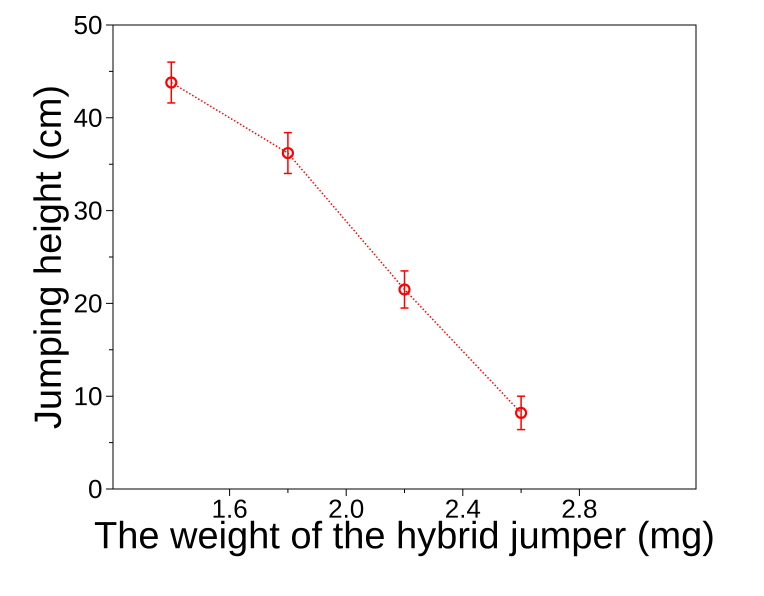 The width and height of the screenshot is (764, 596). What do you see at coordinates (346, 509) in the screenshot?
I see `x-tick-label: 2.0` at bounding box center [346, 509].